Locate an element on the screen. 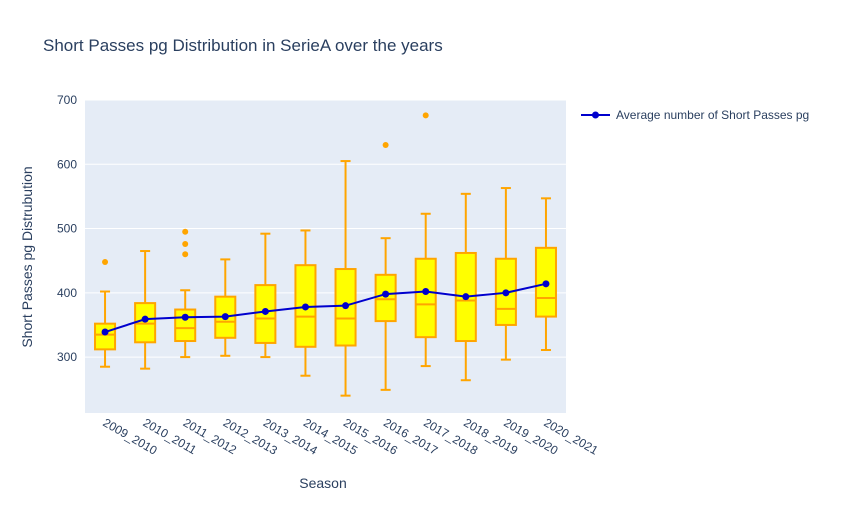 This screenshot has width=850, height=505. average-point-2016_2017 is located at coordinates (386, 294).